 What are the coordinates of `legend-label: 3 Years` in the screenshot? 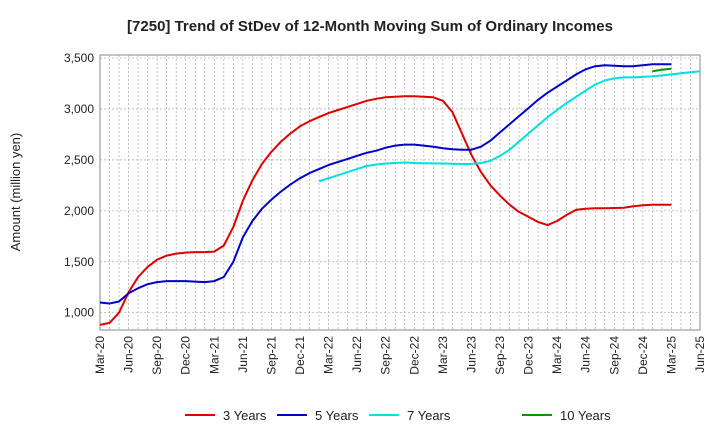 It's located at (245, 415).